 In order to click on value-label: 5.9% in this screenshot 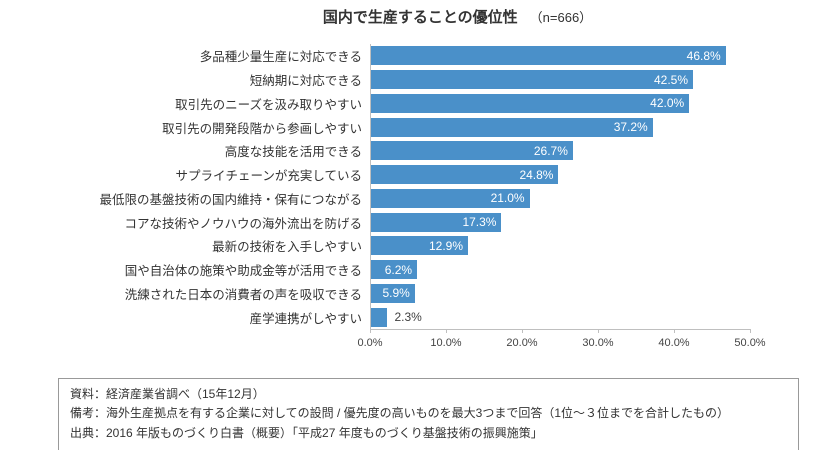, I will do `click(396, 293)`.